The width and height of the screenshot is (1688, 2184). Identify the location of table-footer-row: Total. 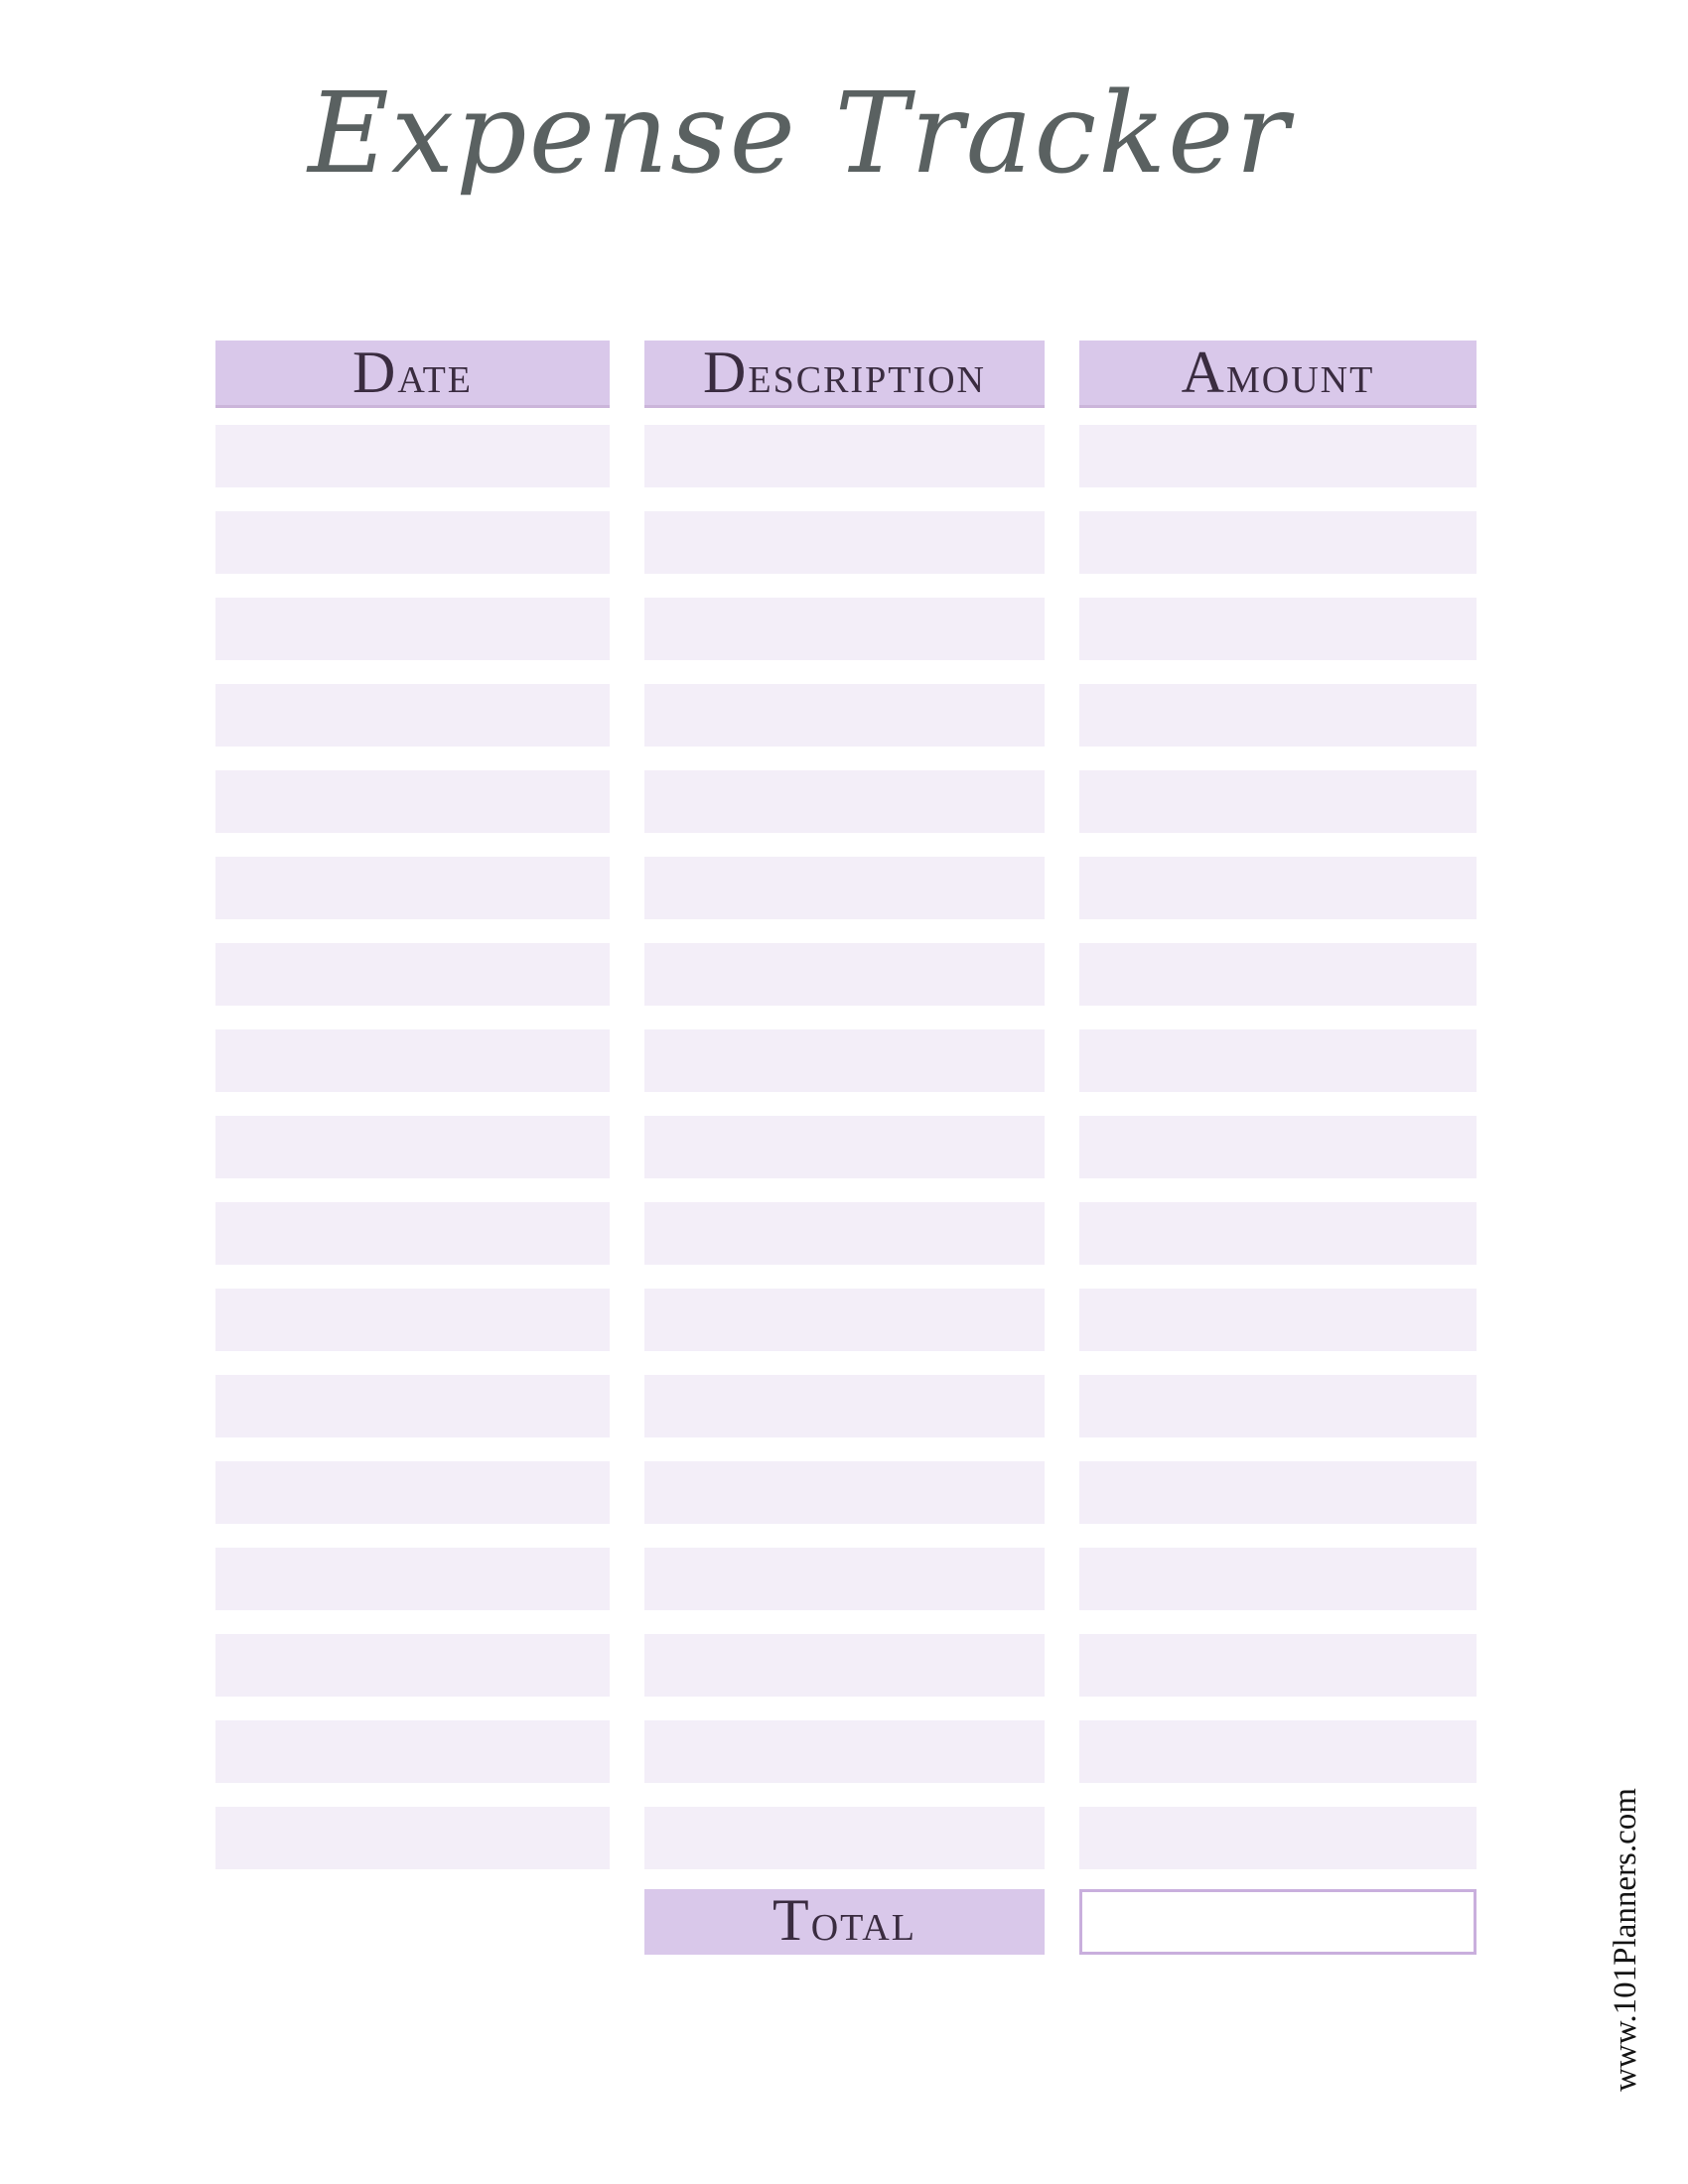
(846, 1921).